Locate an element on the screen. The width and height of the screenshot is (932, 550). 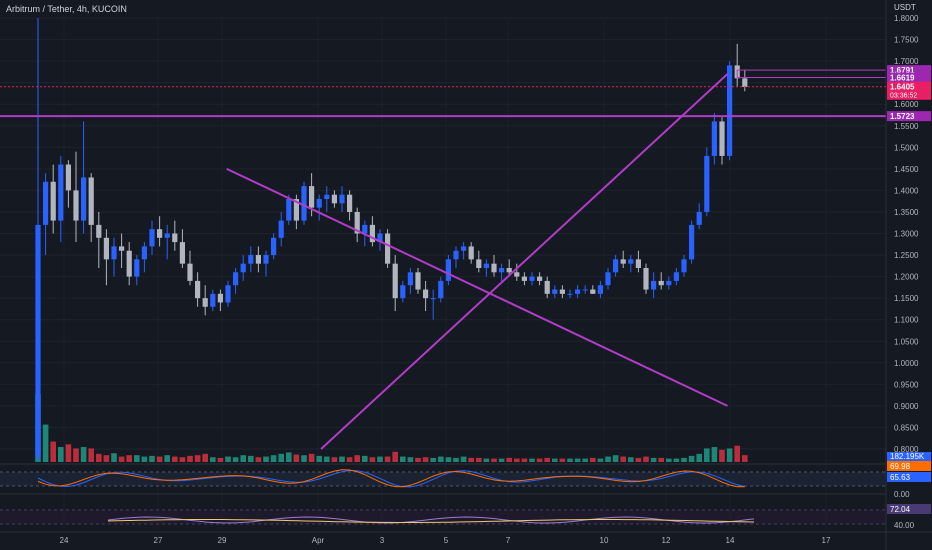
stoch-k-line is located at coordinates (391, 478).